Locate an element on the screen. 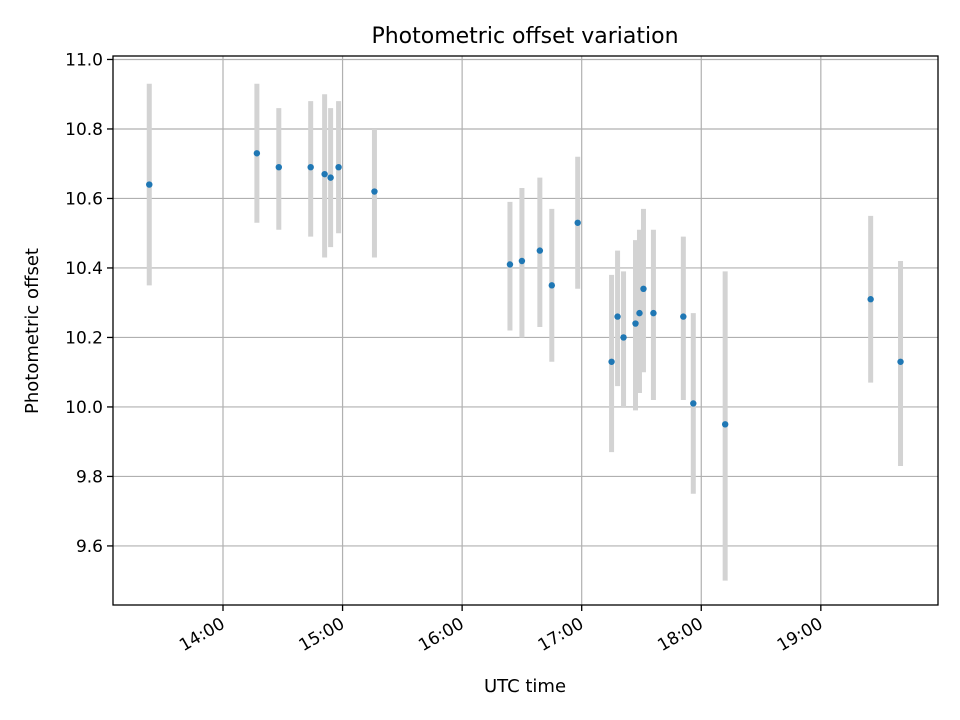 This screenshot has height=720, width=960. y-tick-label: 10.0 is located at coordinates (84, 408).